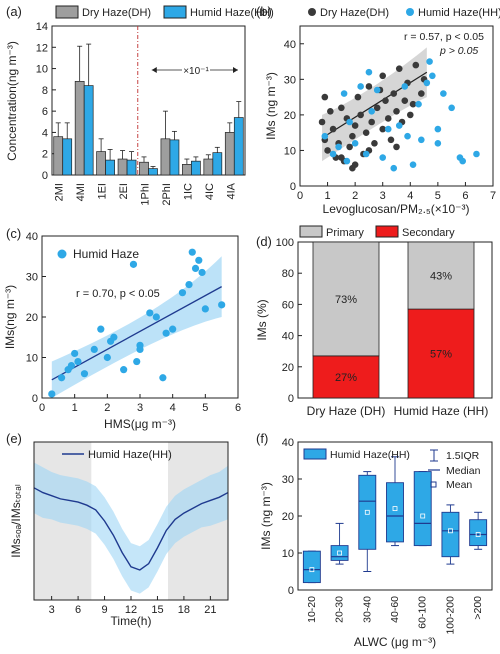 Image resolution: width=500 pixels, height=654 pixels. Describe the element at coordinates (188, 191) in the screenshot. I see `x-category-label: 1IC` at that location.